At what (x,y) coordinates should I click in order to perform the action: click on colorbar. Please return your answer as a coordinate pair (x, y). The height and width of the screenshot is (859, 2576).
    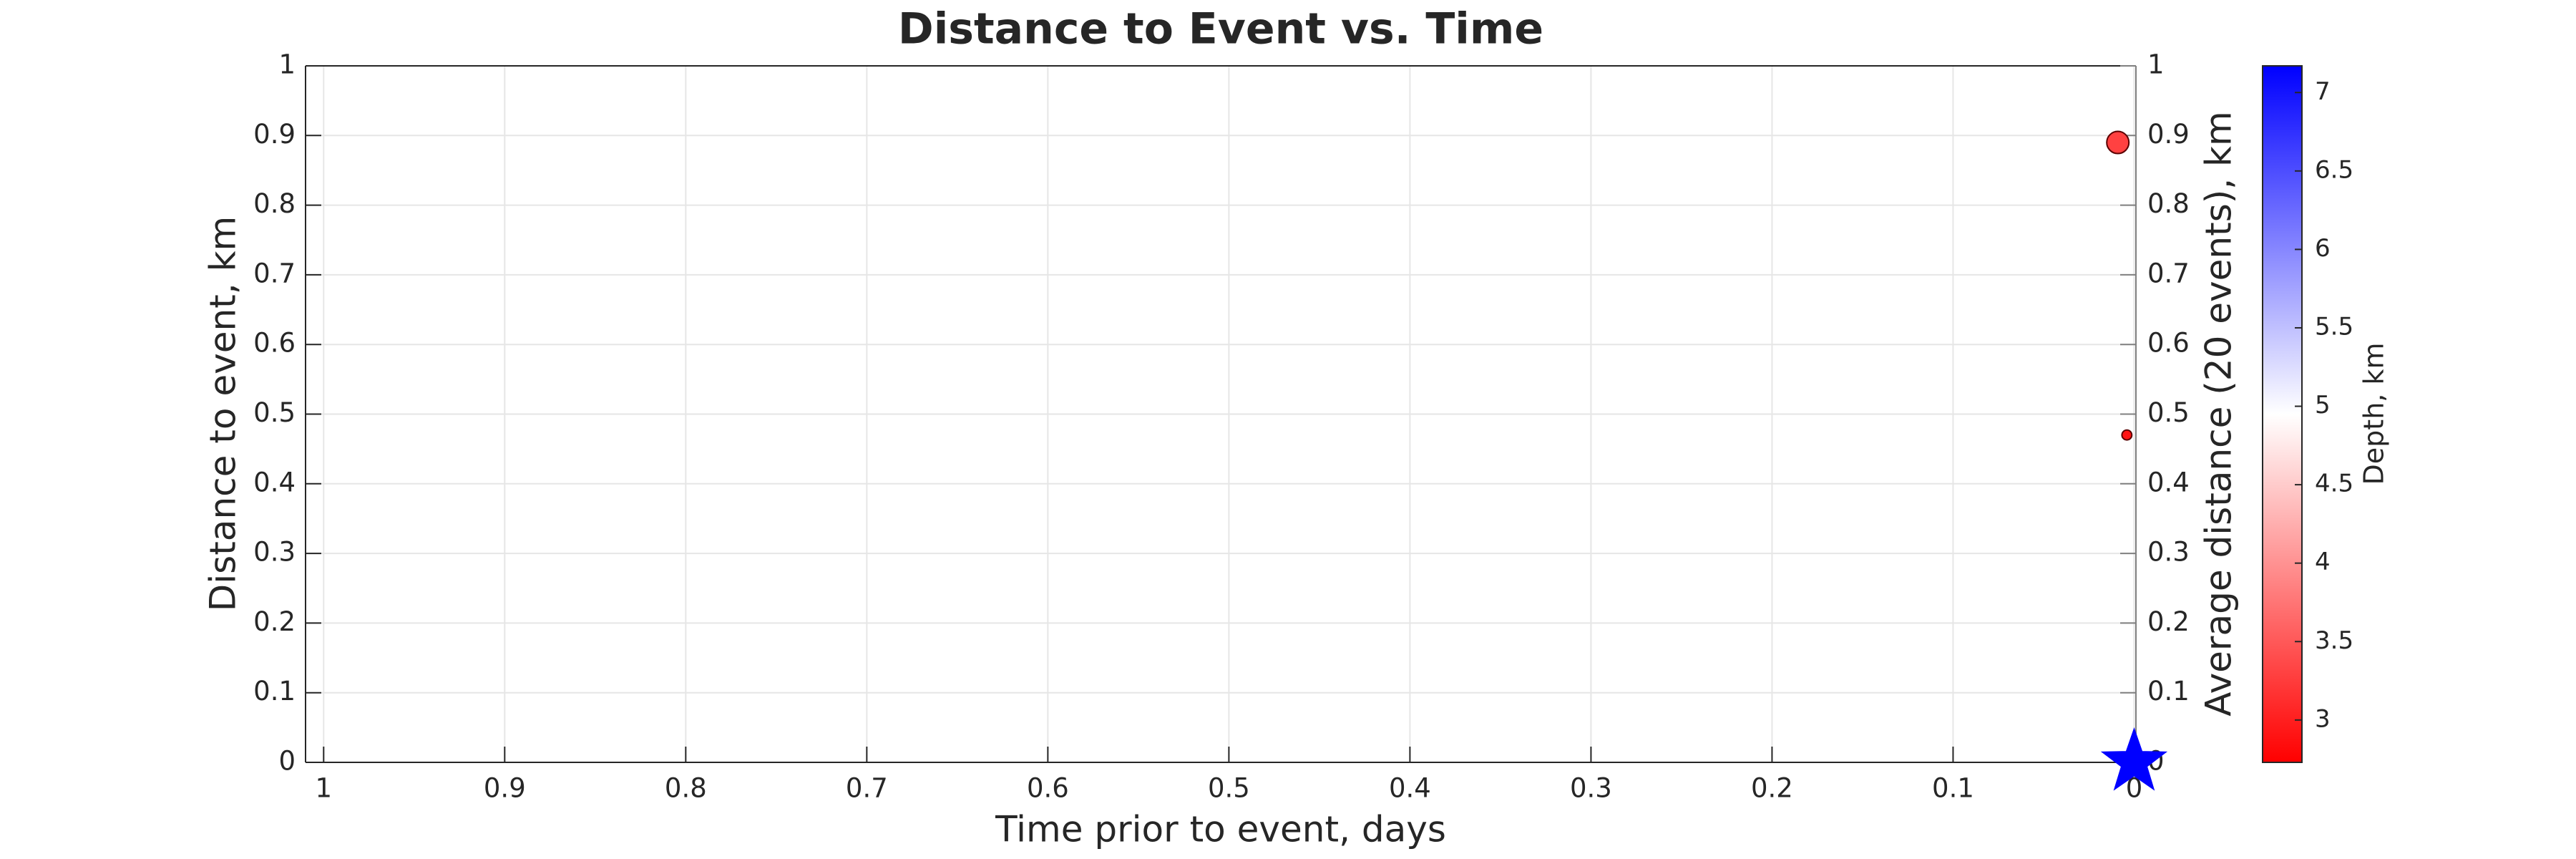
    Looking at the image, I should click on (2282, 414).